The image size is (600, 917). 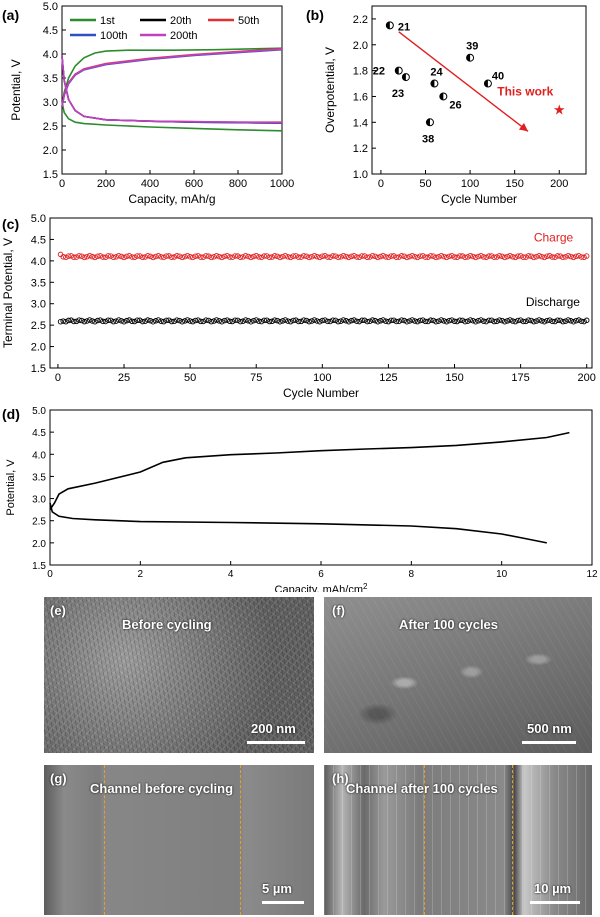 What do you see at coordinates (458, 840) in the screenshot?
I see `sem-image-h: (h) Channel after 100 cycles 10 µm` at bounding box center [458, 840].